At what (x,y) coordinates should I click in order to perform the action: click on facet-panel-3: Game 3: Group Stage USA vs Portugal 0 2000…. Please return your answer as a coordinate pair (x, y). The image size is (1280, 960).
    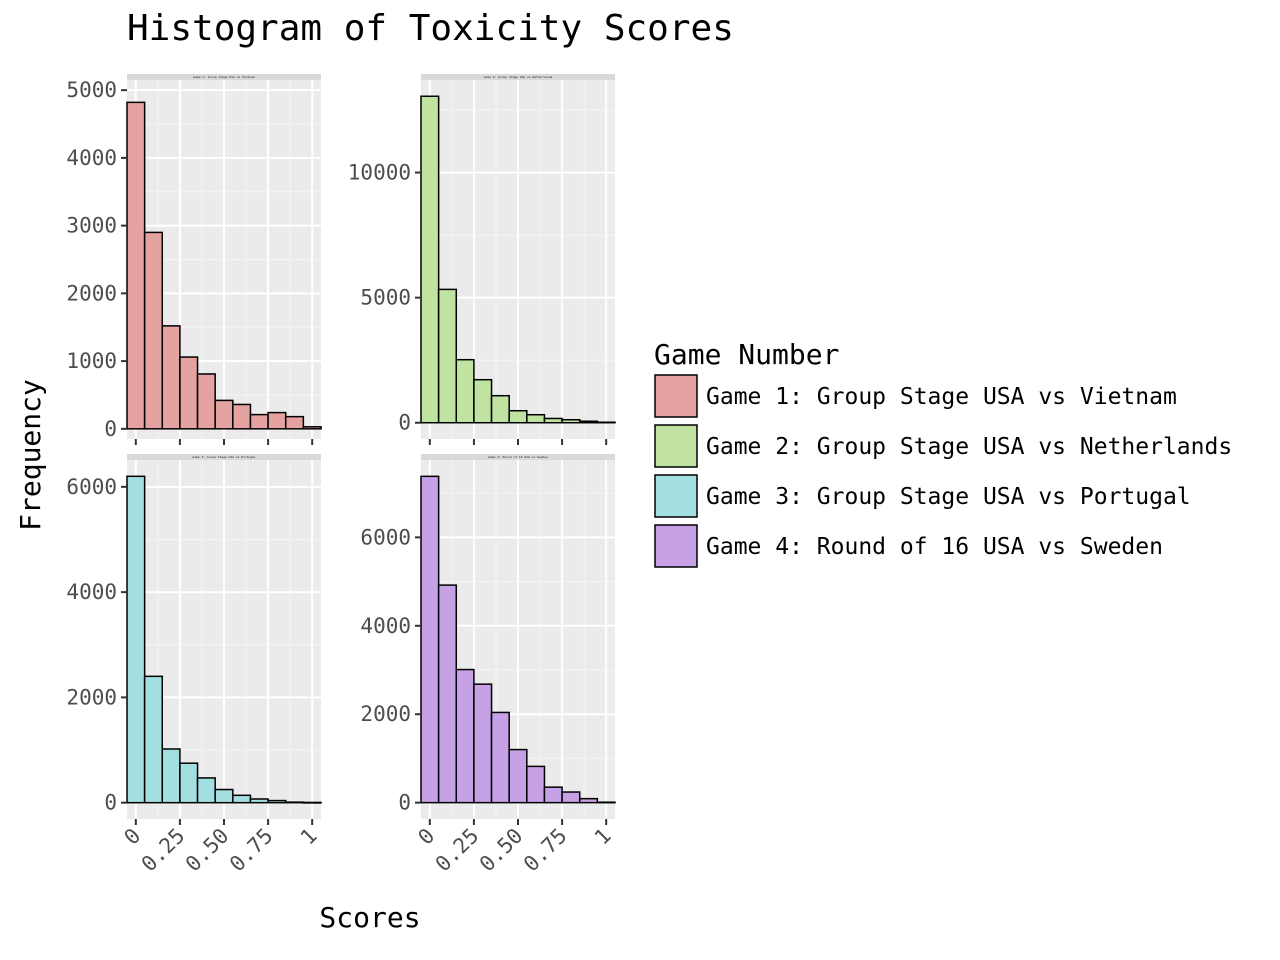
    Looking at the image, I should click on (194, 665).